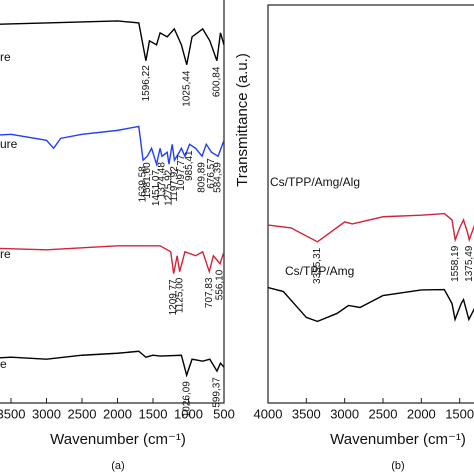 The width and height of the screenshot is (474, 474). I want to click on peak-label: 1209,77, so click(173, 297).